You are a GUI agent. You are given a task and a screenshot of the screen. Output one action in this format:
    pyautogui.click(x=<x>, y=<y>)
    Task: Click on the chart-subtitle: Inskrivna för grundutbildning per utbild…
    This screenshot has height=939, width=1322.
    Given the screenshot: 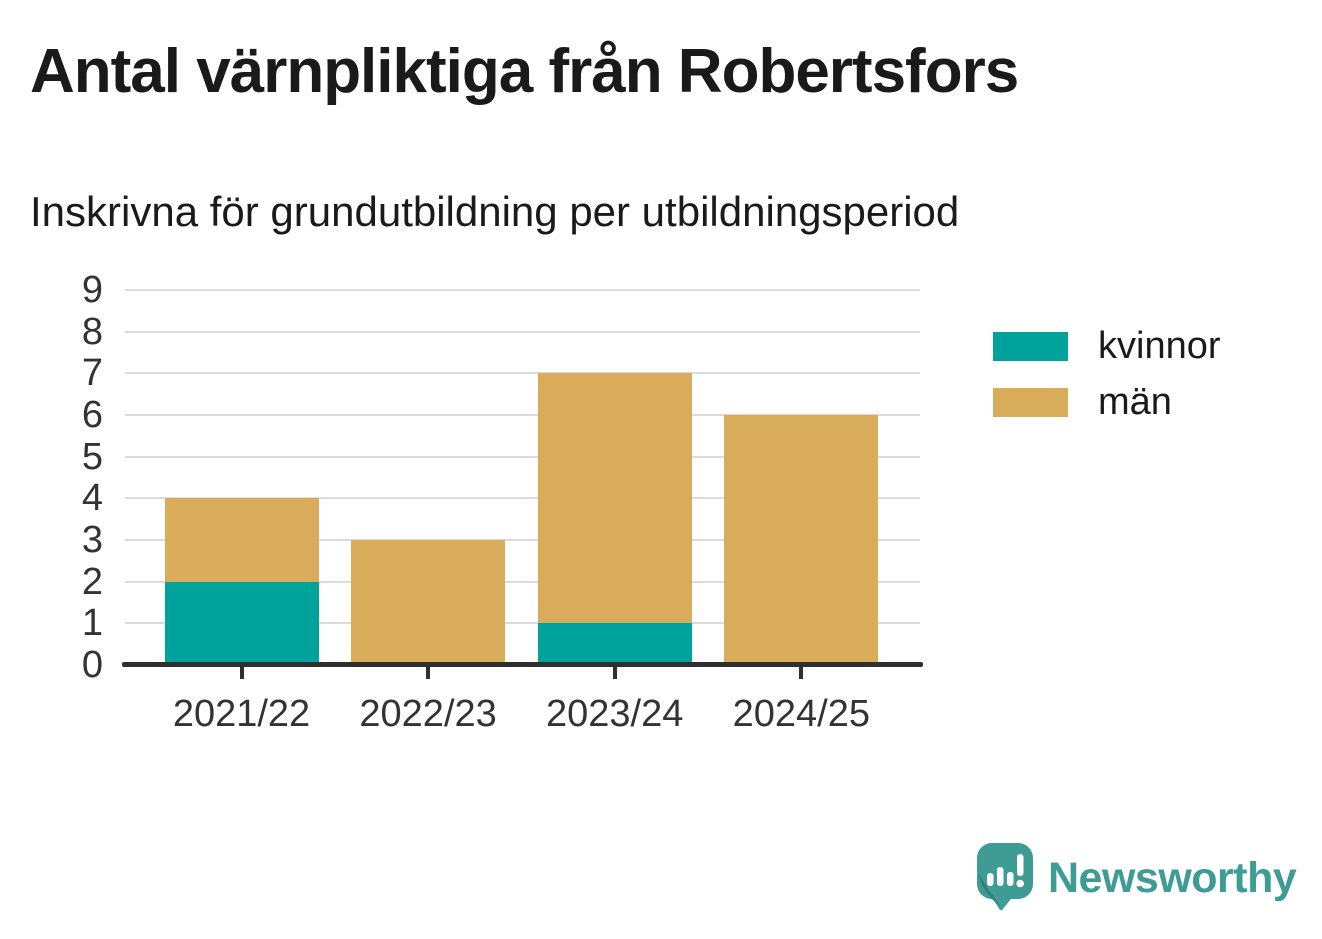 What is the action you would take?
    pyautogui.click(x=495, y=211)
    